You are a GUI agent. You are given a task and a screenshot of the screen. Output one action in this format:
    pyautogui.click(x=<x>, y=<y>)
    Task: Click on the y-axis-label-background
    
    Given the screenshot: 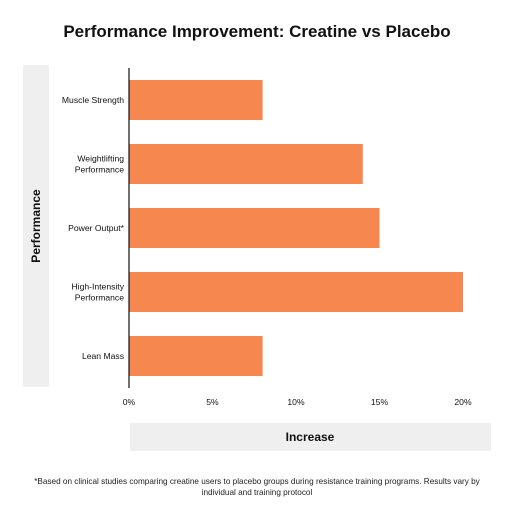 What is the action you would take?
    pyautogui.click(x=36, y=226)
    